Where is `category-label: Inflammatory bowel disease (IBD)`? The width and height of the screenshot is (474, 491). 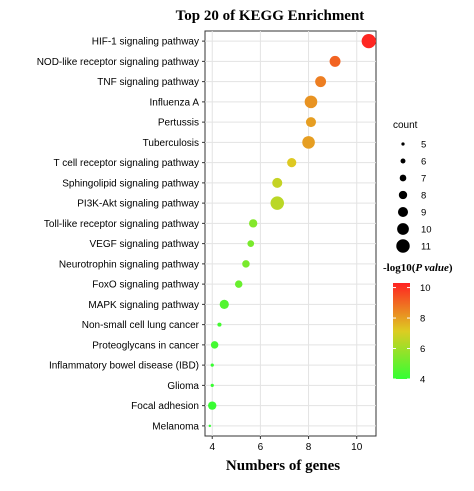 category-label: Inflammatory bowel disease (IBD) is located at coordinates (124, 366).